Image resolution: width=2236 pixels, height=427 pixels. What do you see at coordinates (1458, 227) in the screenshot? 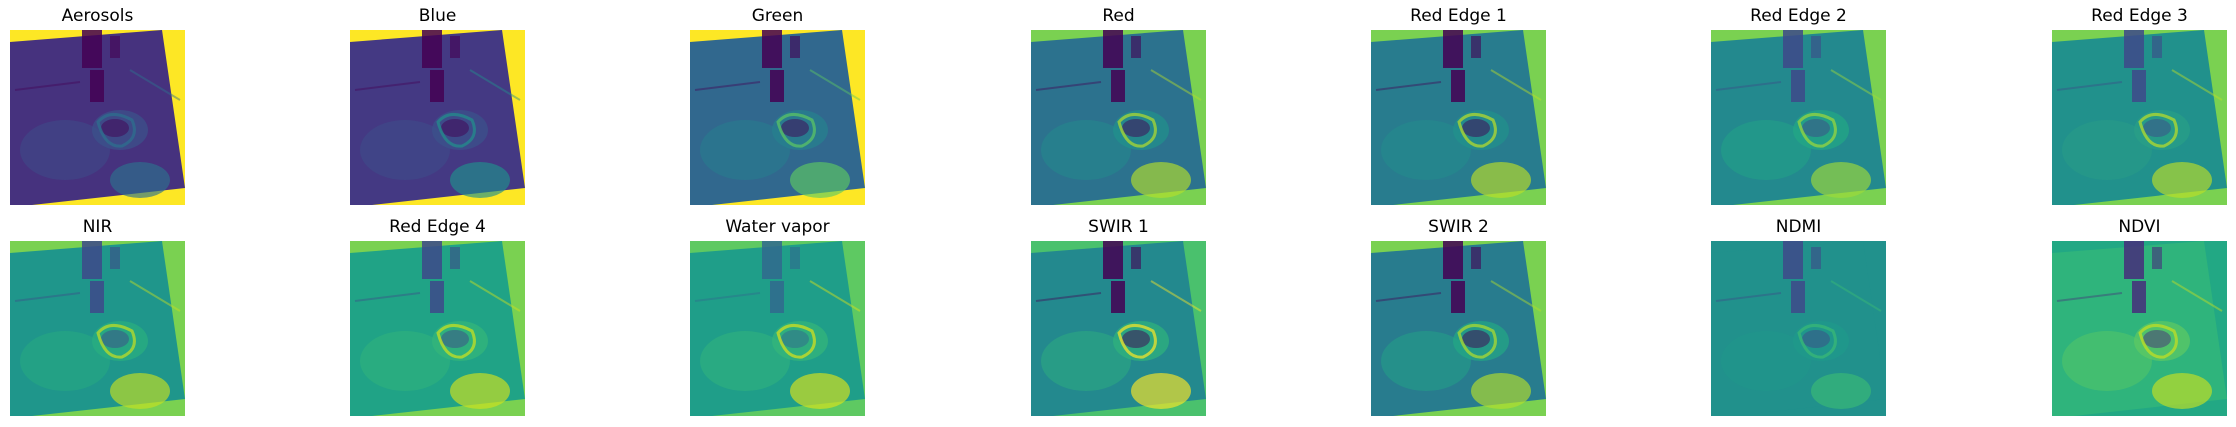
I see `panel-title: SWIR 2` at bounding box center [1458, 227].